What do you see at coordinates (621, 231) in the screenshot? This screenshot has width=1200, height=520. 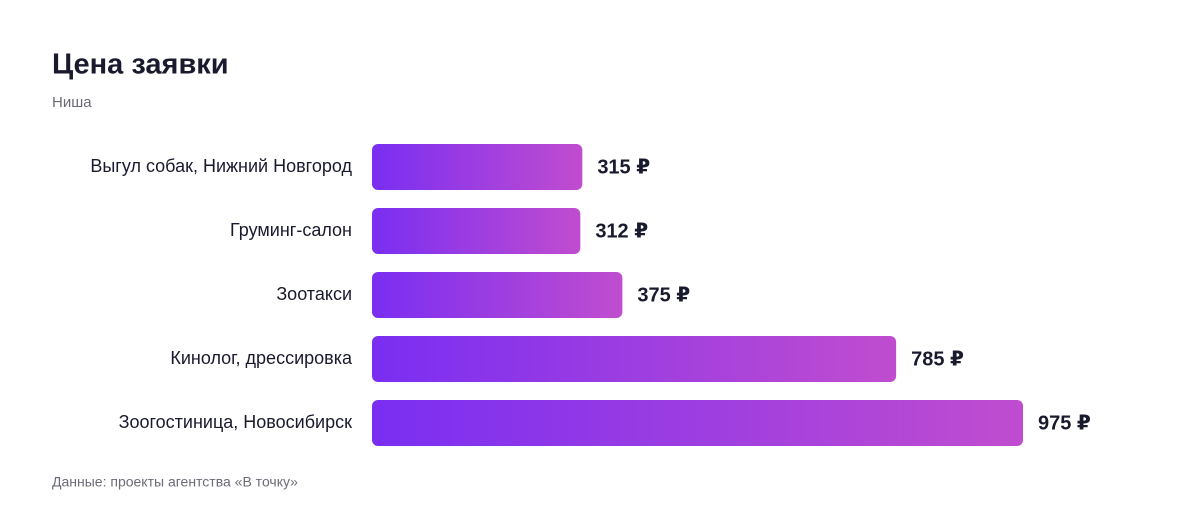 I see `value-label: 312 ₽` at bounding box center [621, 231].